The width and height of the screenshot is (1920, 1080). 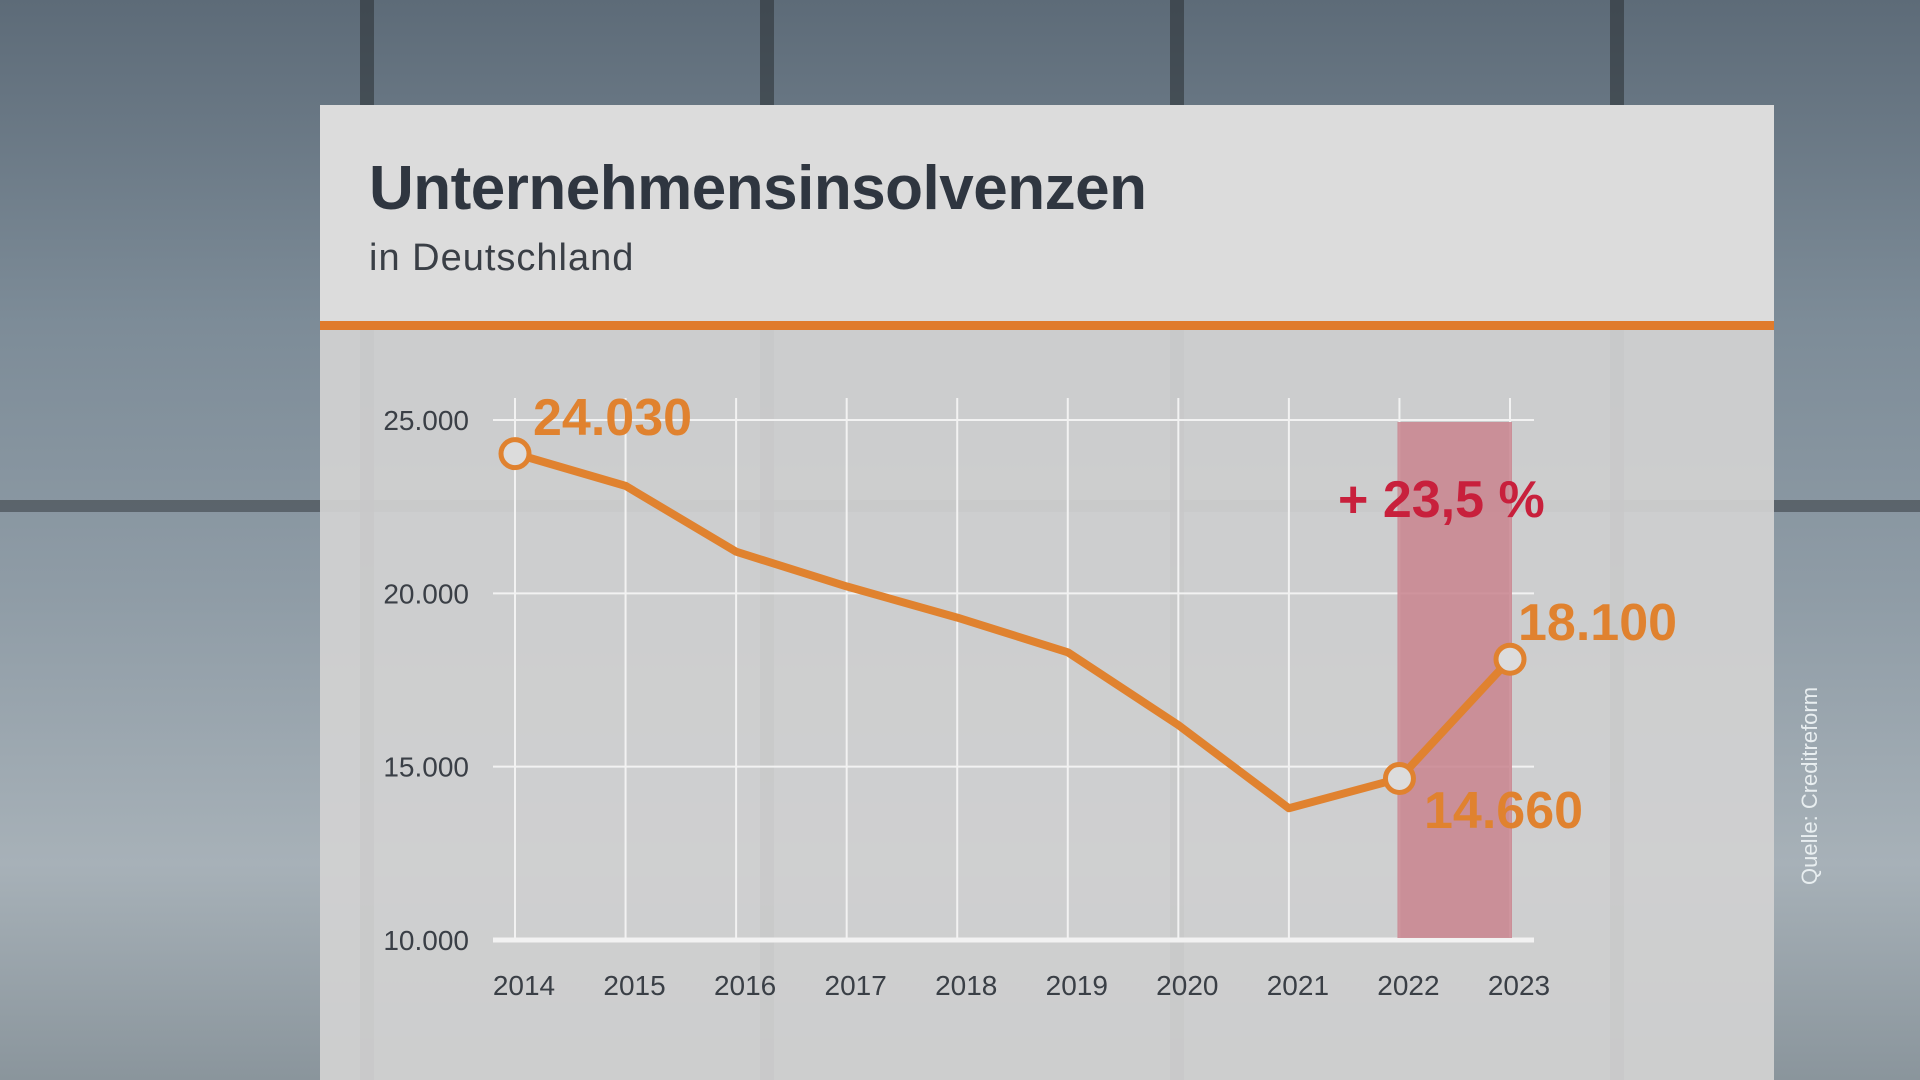 What do you see at coordinates (1503, 811) in the screenshot?
I see `value-label-2022: 14.660` at bounding box center [1503, 811].